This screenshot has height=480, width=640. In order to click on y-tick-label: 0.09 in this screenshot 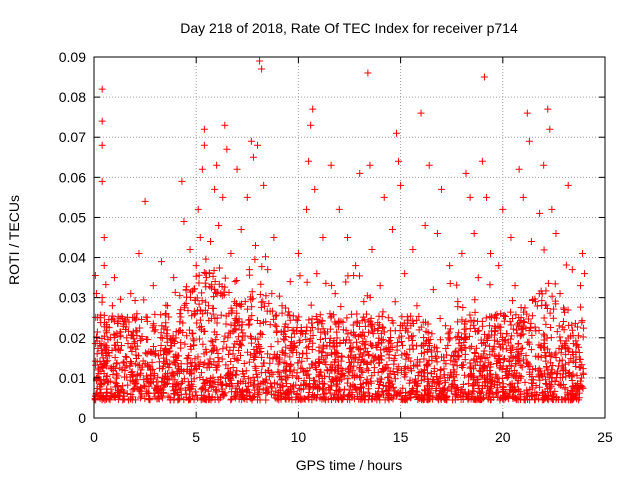, I will do `click(72, 57)`.